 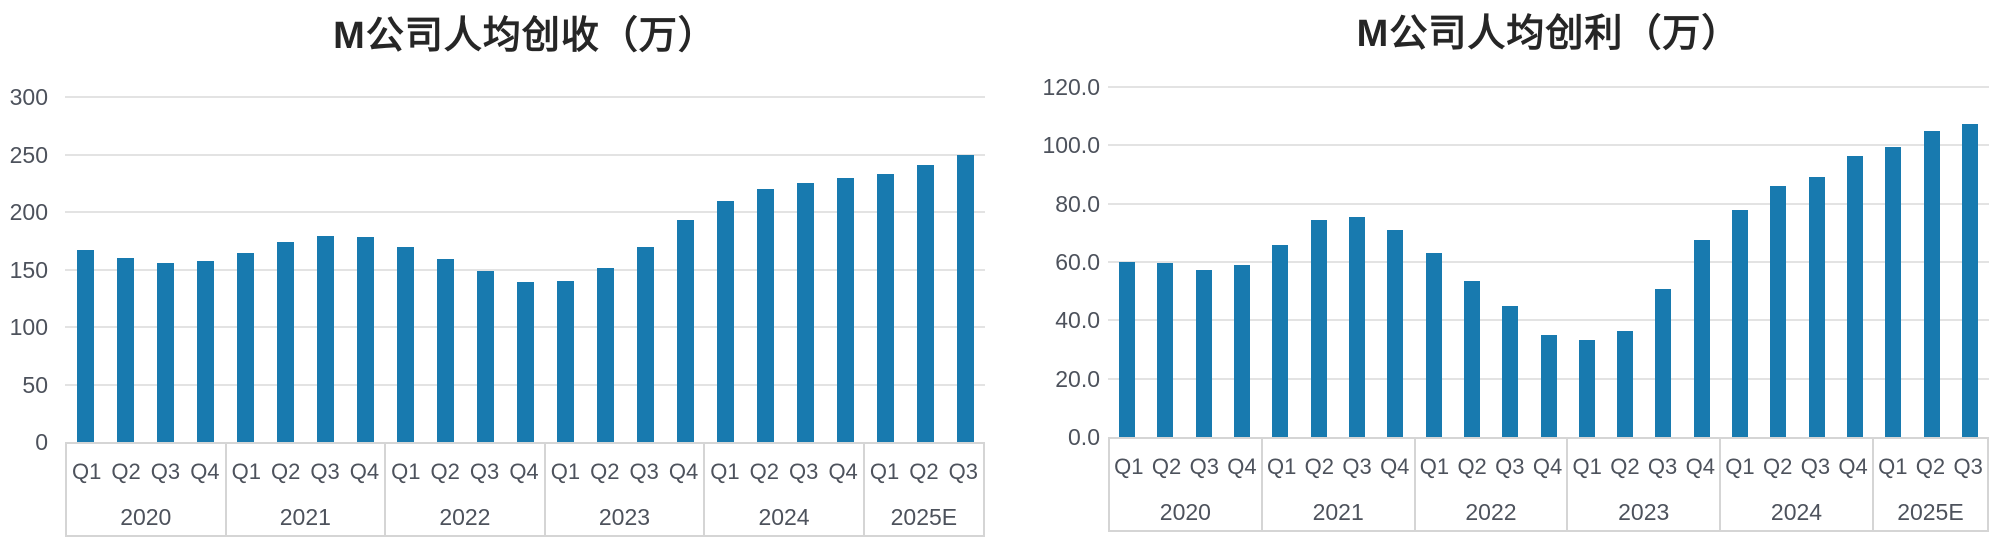 What do you see at coordinates (1203, 353) in the screenshot?
I see `bar-2020-Q3` at bounding box center [1203, 353].